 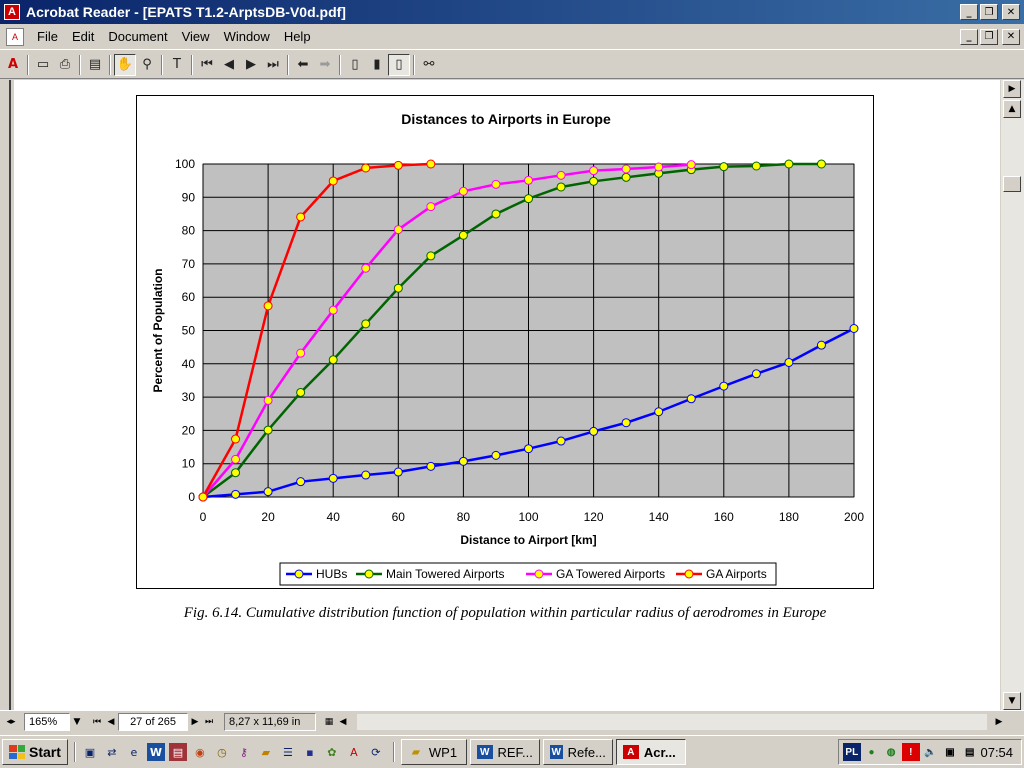 I want to click on restore-icon: ❐, so click(x=989, y=12).